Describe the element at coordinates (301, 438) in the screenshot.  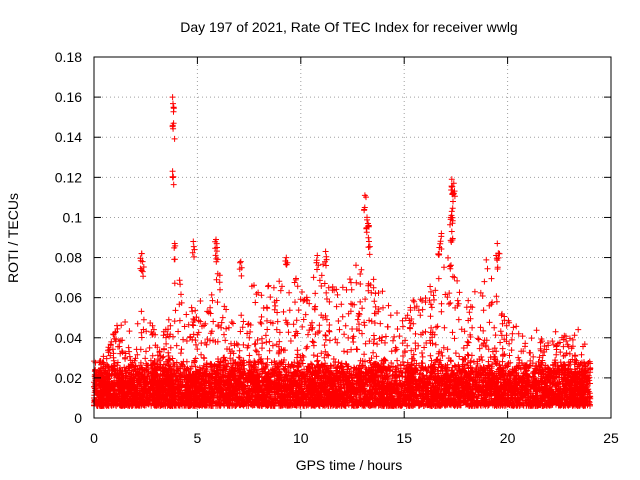
I see `x-tick-label: 10` at that location.